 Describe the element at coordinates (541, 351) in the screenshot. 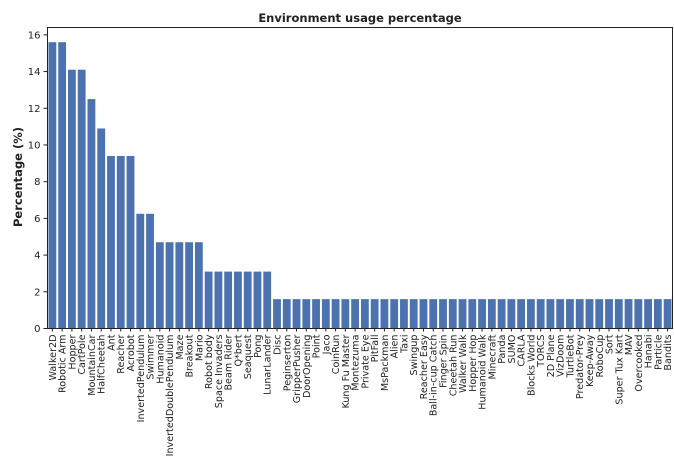

I see `x-tick-label: TORCS` at that location.